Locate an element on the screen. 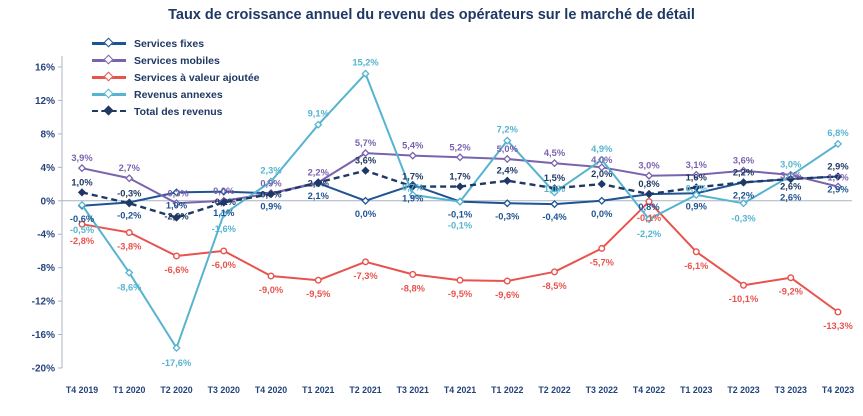  data-label: 1,9% is located at coordinates (413, 199).